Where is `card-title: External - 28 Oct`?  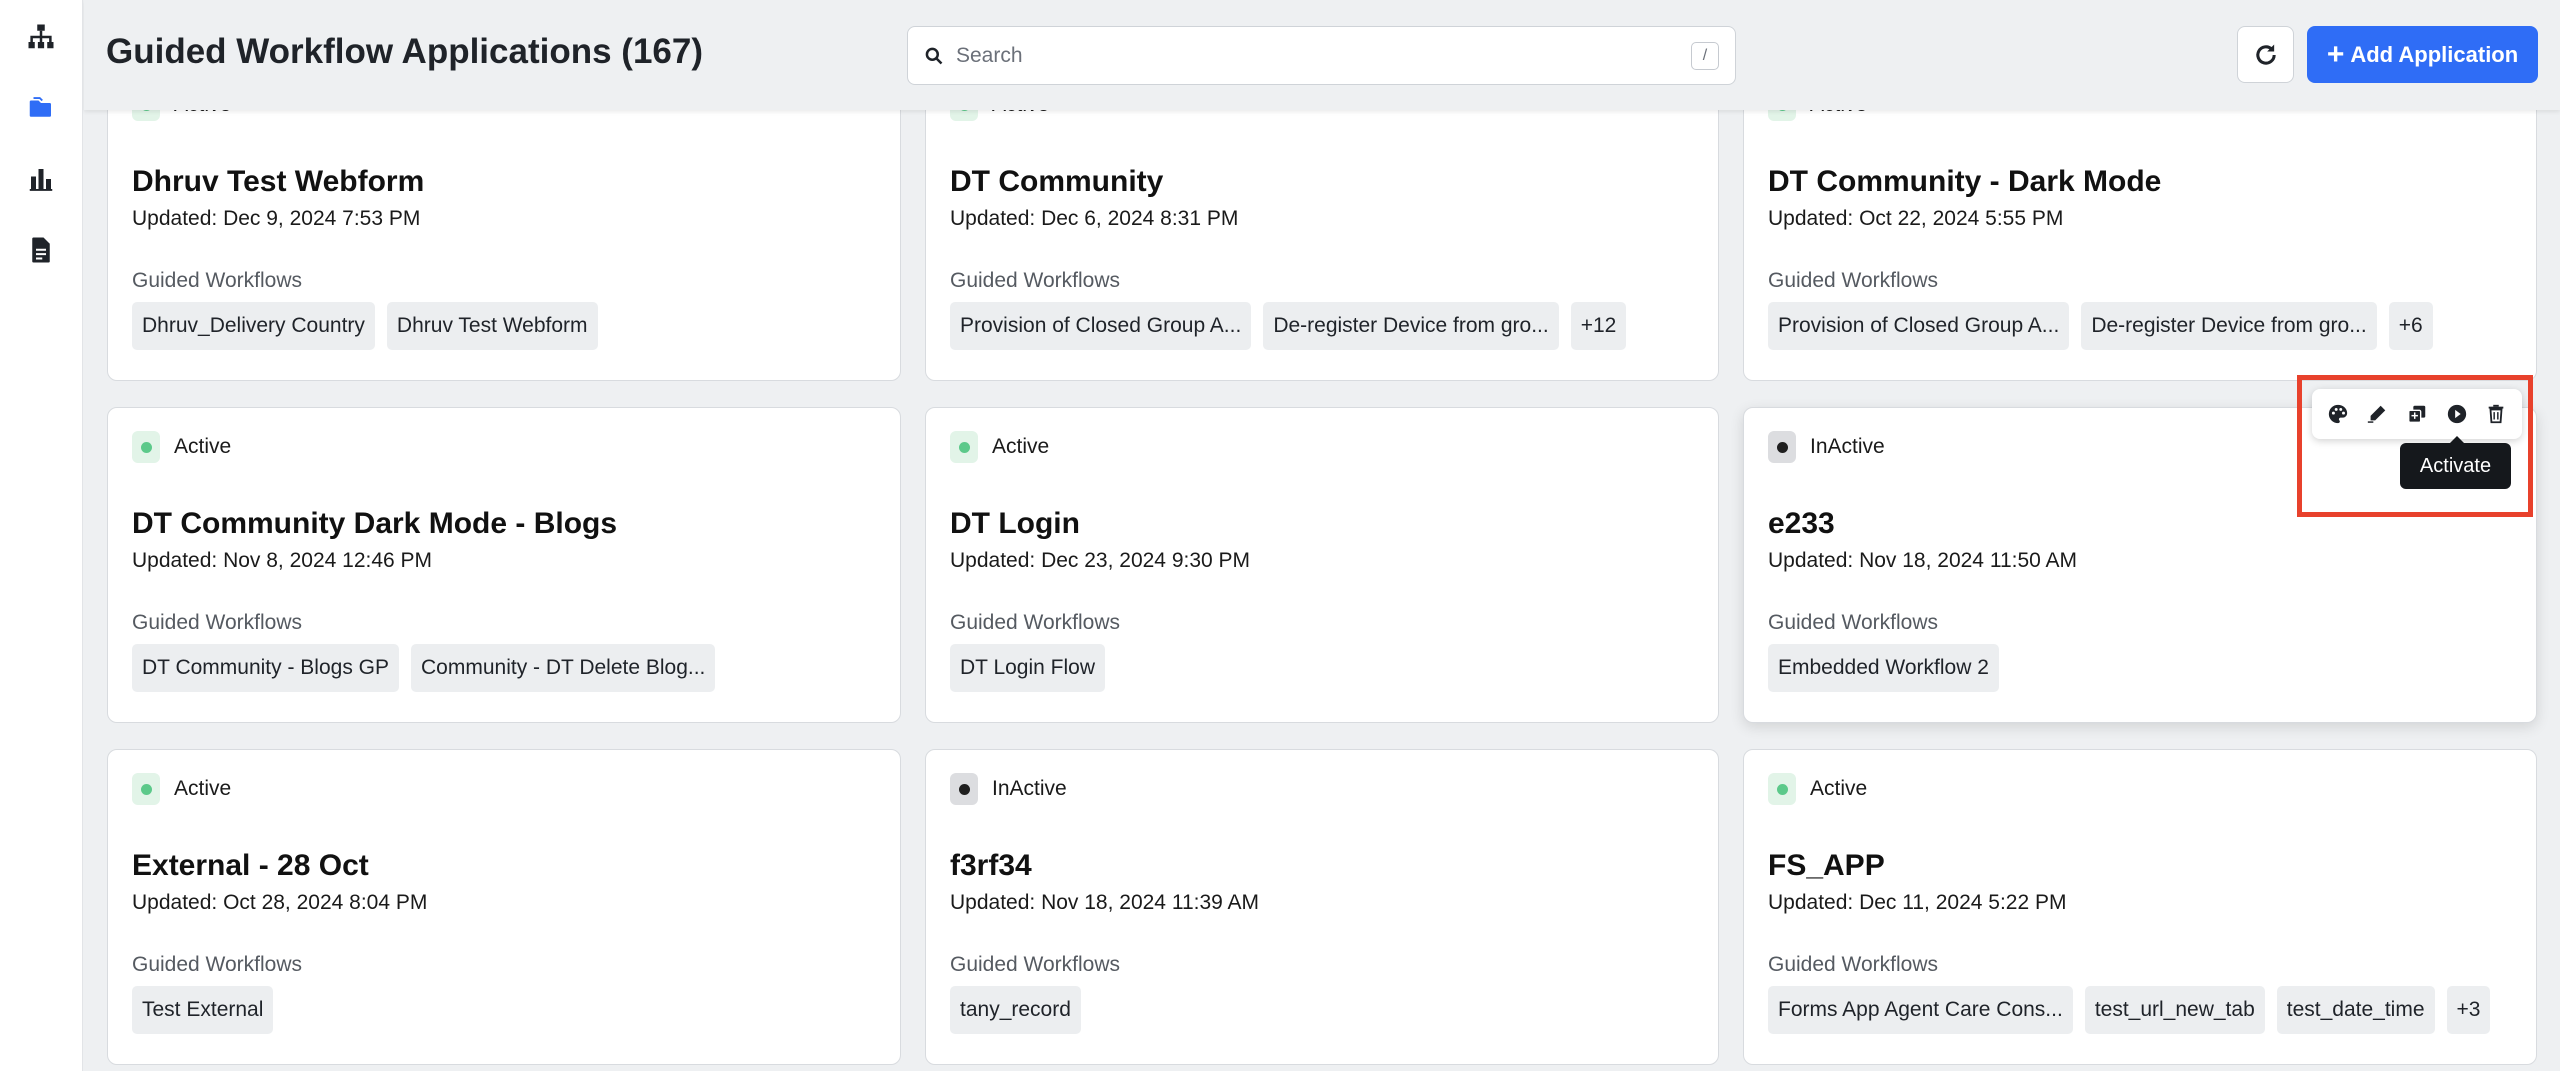
card-title: External - 28 Oct is located at coordinates (250, 865).